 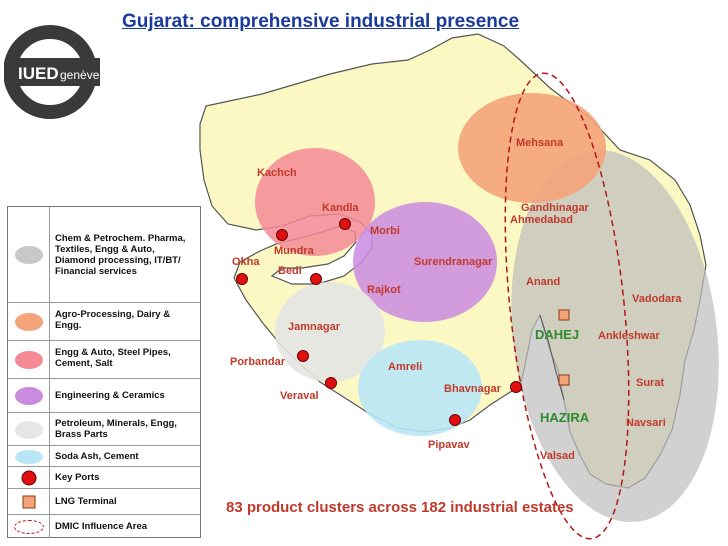 I want to click on label-veraval: Veraval, so click(x=299, y=396).